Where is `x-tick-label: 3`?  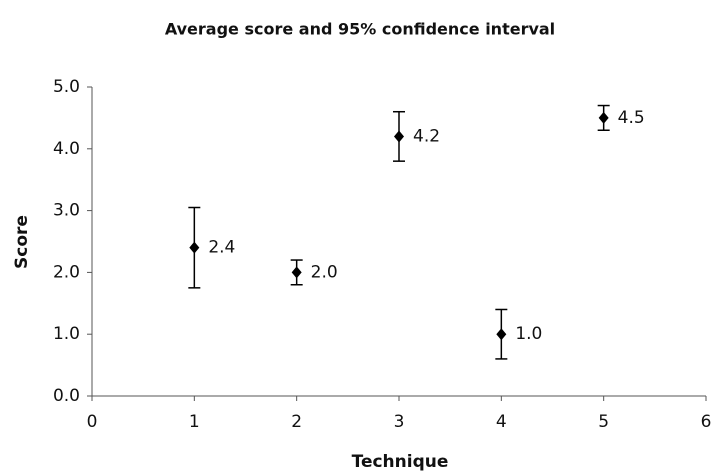
x-tick-label: 3 is located at coordinates (399, 422).